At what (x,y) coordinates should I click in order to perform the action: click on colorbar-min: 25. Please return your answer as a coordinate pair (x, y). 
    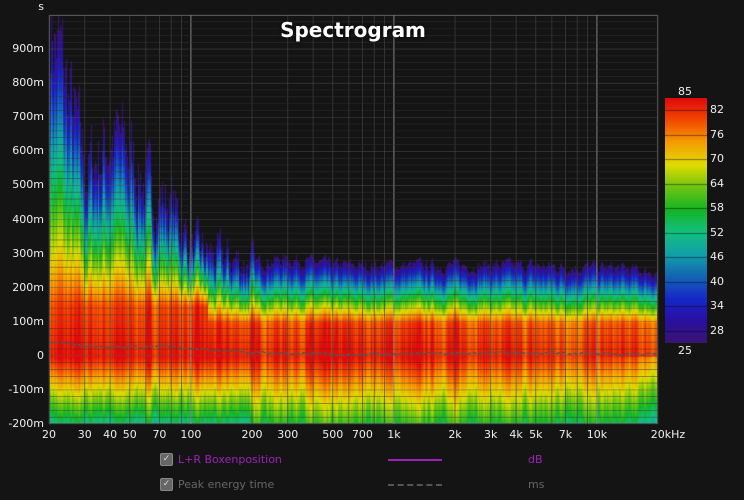
    Looking at the image, I should click on (685, 350).